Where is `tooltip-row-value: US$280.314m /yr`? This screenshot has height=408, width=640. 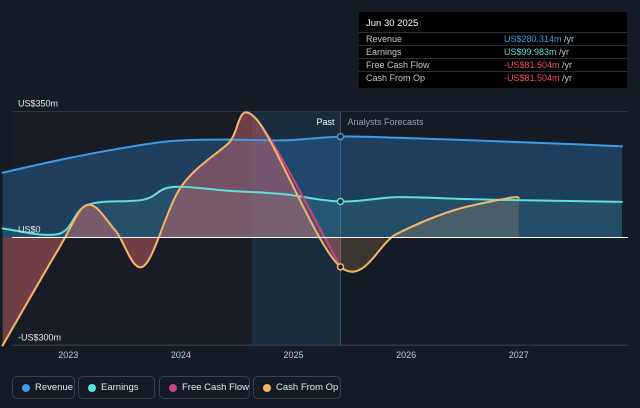 tooltip-row-value: US$280.314m /yr is located at coordinates (539, 39).